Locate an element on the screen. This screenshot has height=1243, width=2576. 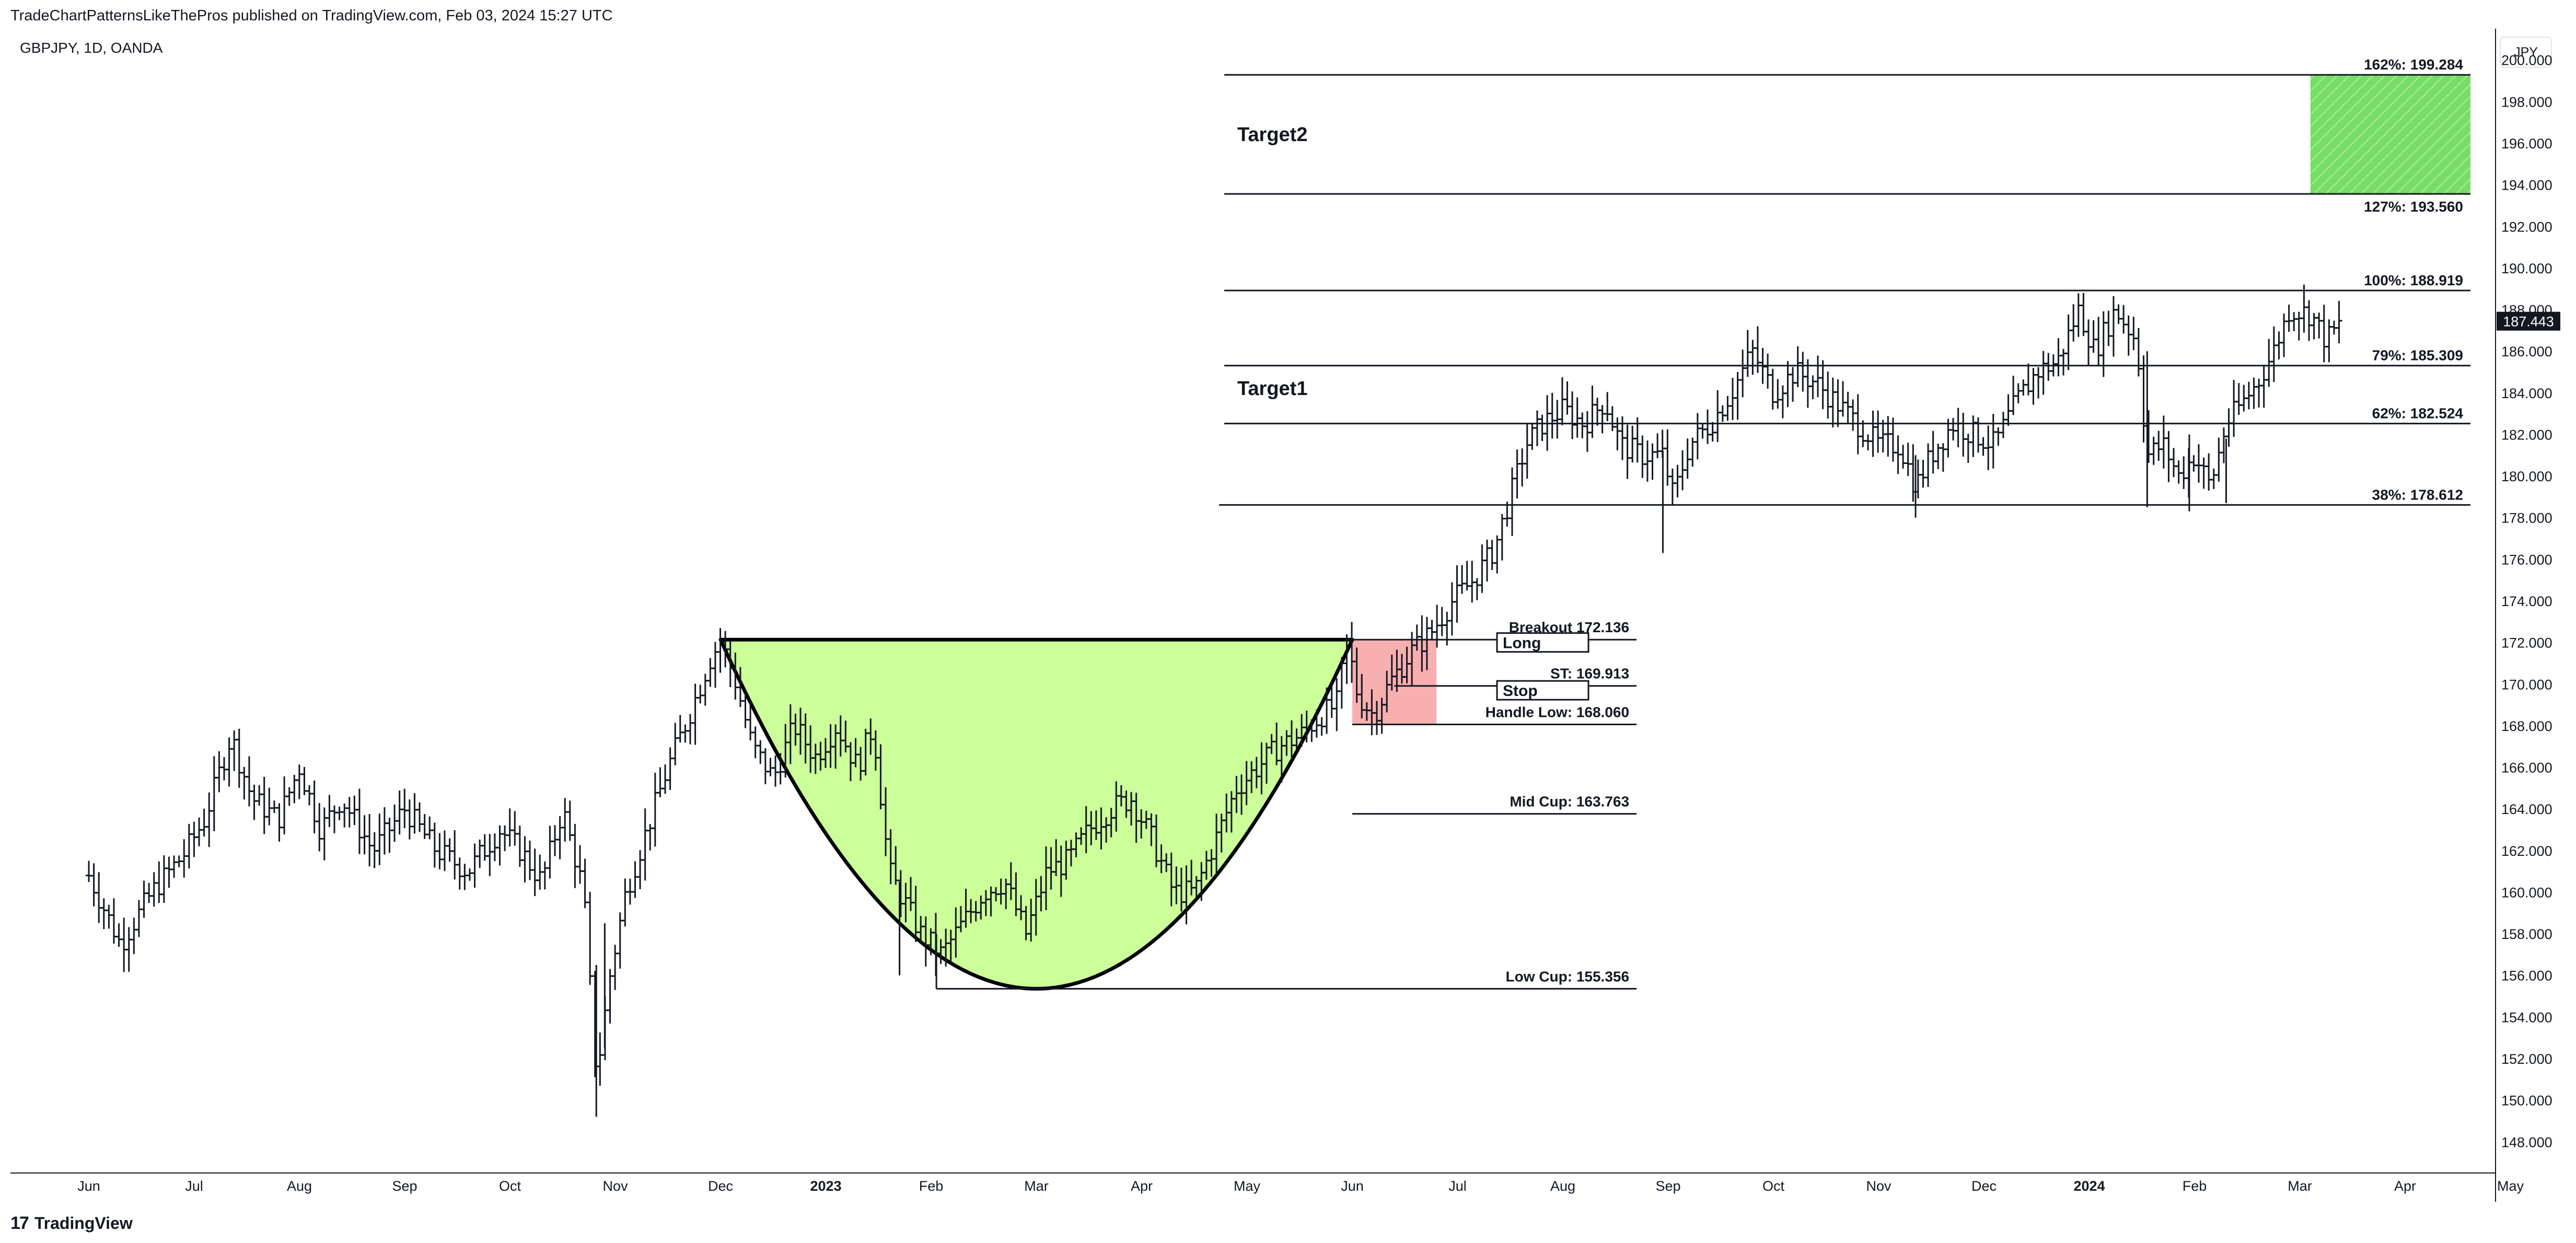
y-tick-label: 166.000 is located at coordinates (2526, 768).